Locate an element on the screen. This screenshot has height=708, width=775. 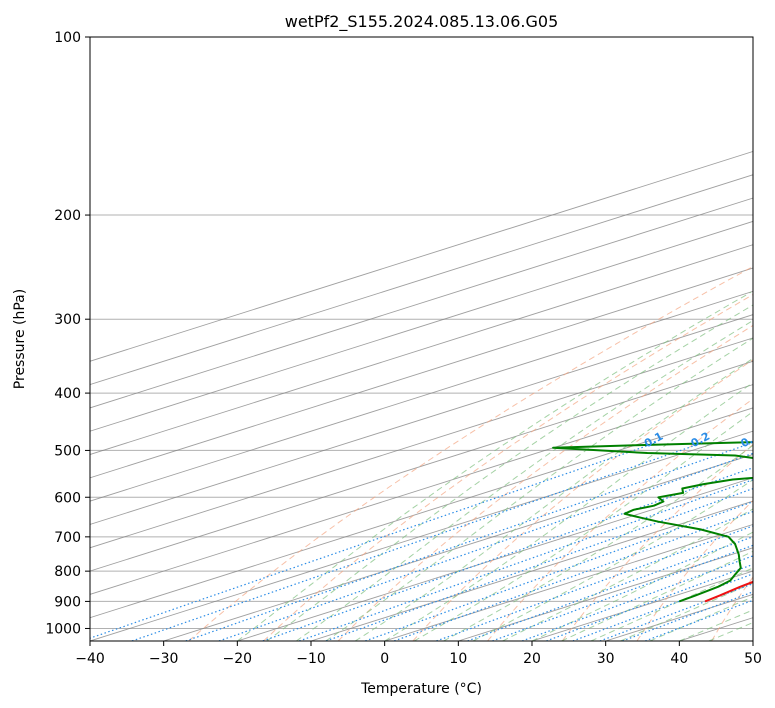
y-tick-label: 200 is located at coordinates (67, 216).